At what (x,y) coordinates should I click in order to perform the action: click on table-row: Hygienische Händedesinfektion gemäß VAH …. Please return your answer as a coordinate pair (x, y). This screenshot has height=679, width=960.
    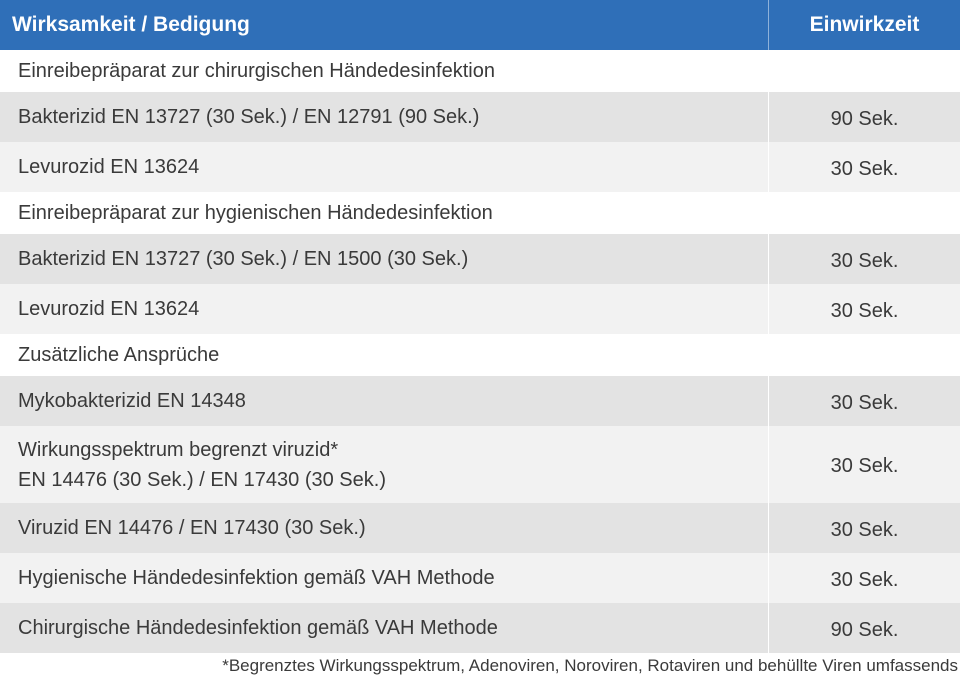
    Looking at the image, I should click on (480, 578).